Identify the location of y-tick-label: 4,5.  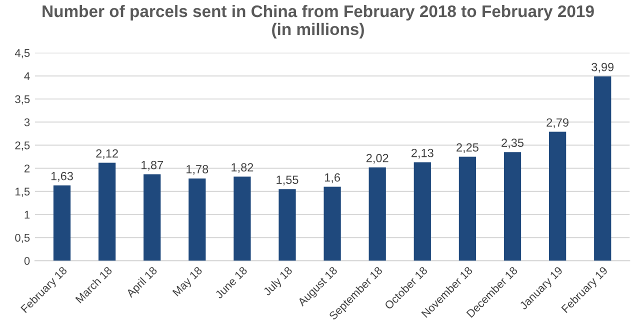
(22, 53).